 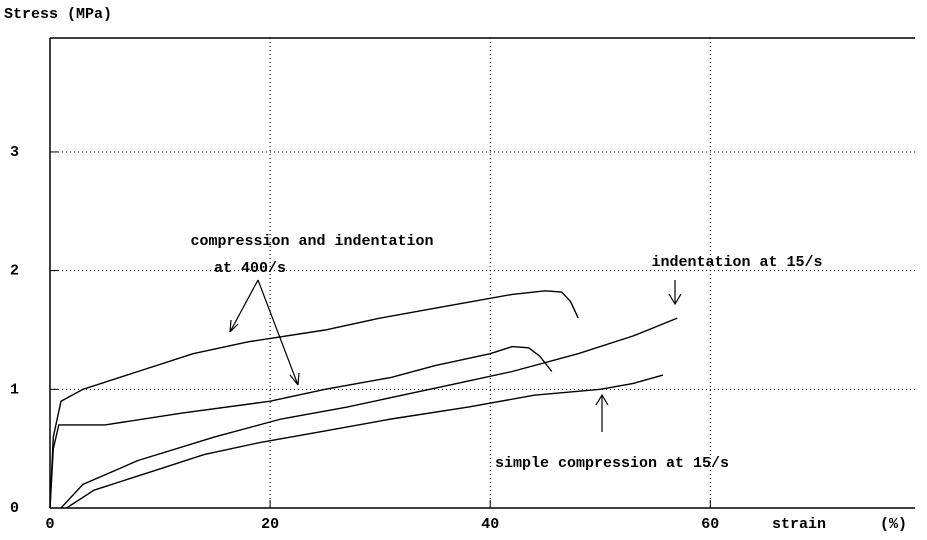 What do you see at coordinates (490, 524) in the screenshot?
I see `x-tick-label: 40` at bounding box center [490, 524].